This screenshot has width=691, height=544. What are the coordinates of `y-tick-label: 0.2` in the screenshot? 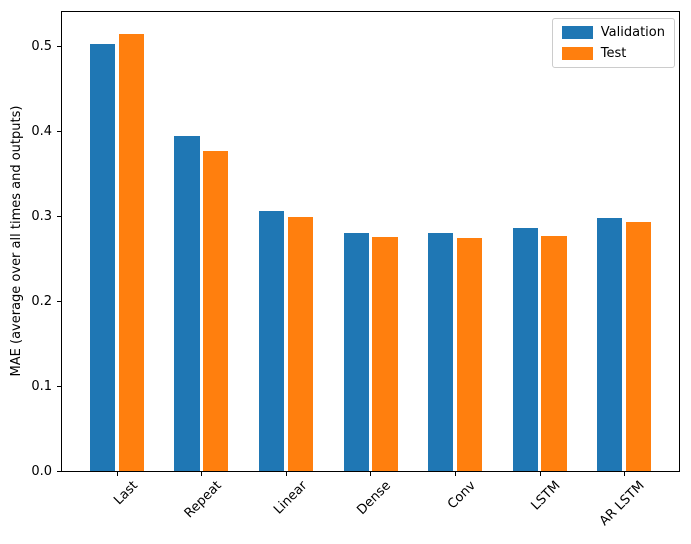 It's located at (41, 301).